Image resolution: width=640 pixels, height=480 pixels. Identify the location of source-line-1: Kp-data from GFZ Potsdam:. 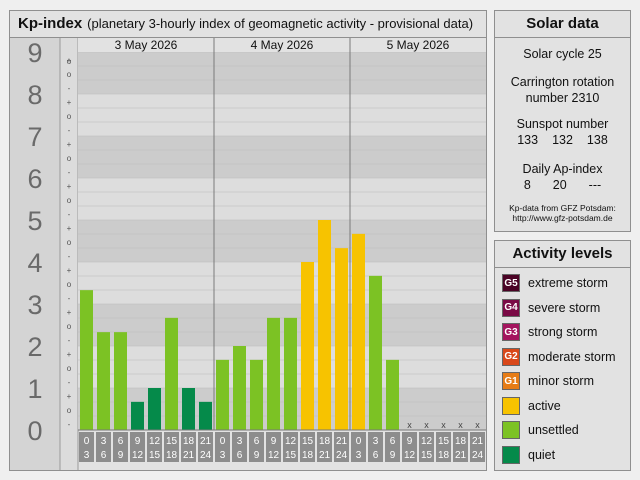
(562, 208).